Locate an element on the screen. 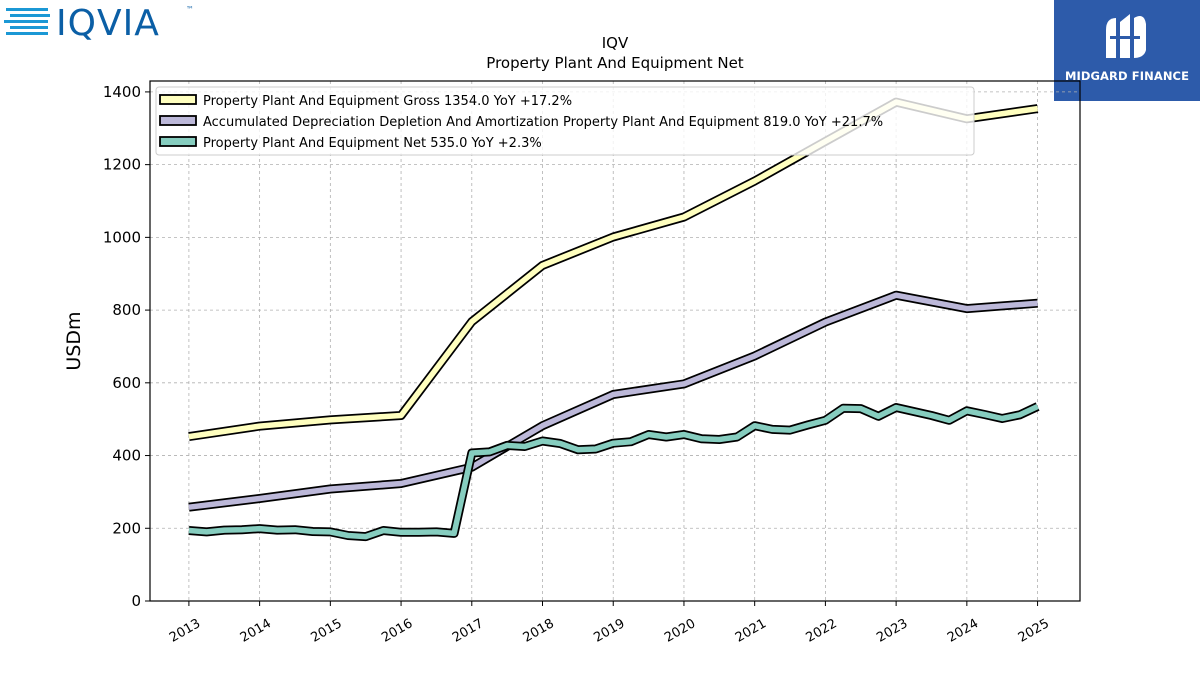  legend-box is located at coordinates (565, 121).